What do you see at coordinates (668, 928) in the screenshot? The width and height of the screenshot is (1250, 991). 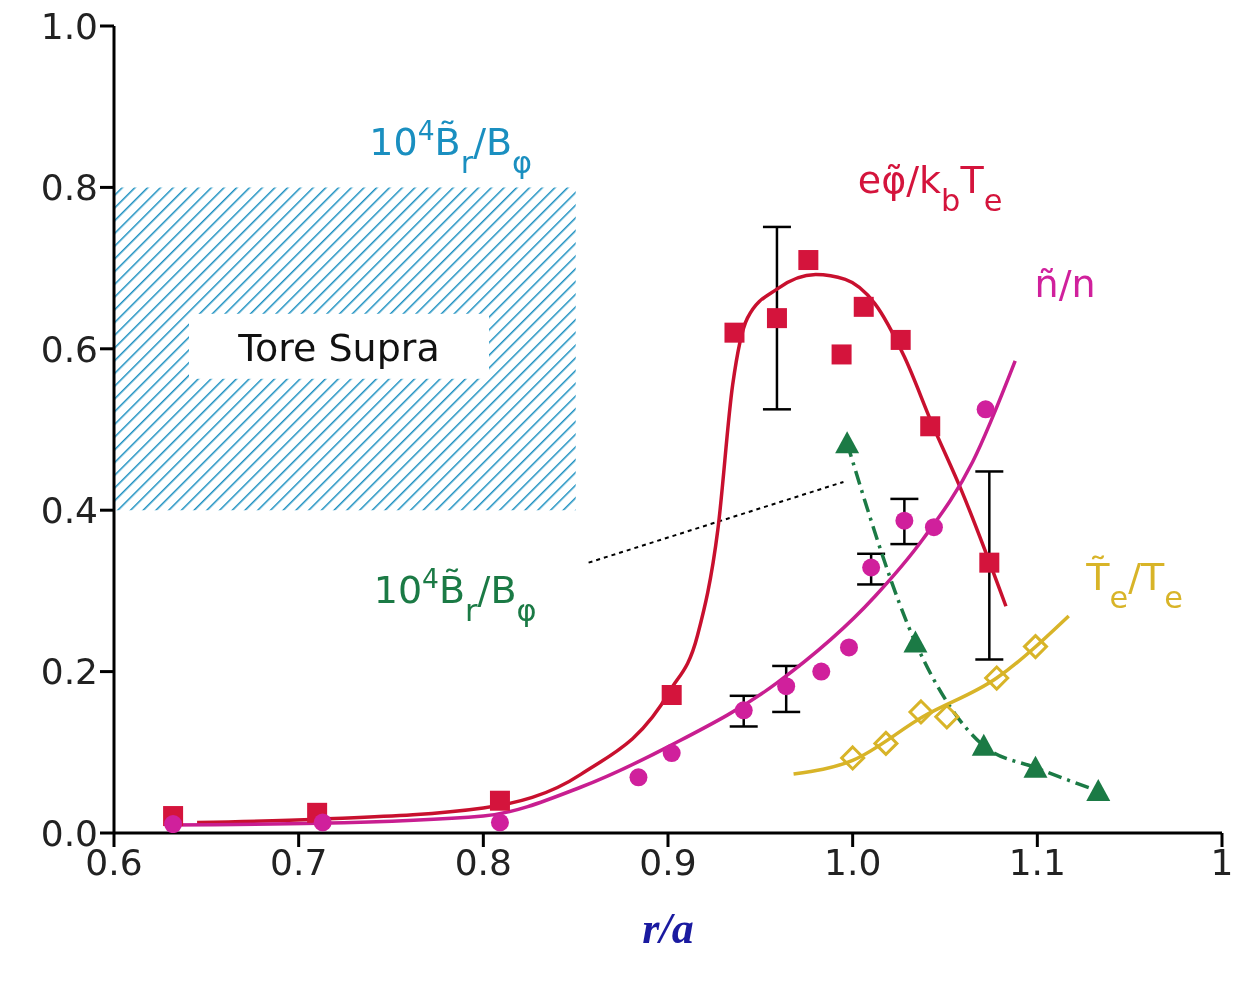 I see `x-axis-title: r/a` at bounding box center [668, 928].